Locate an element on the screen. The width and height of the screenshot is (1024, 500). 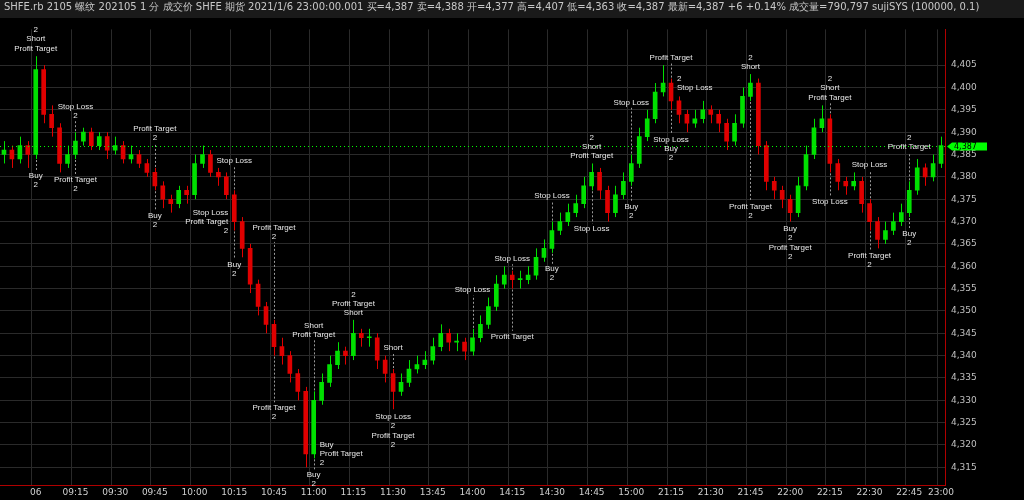
x-tick-label: 14:45 is located at coordinates (591, 491).